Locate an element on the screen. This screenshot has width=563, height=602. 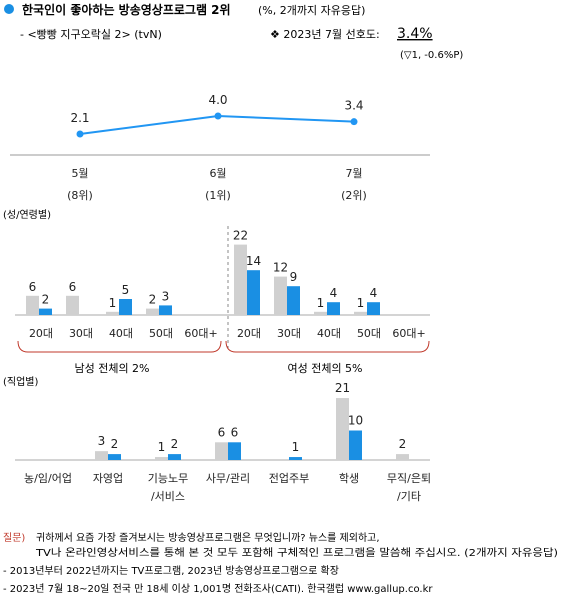
rank-sublabel: (8위) is located at coordinates (80, 195).